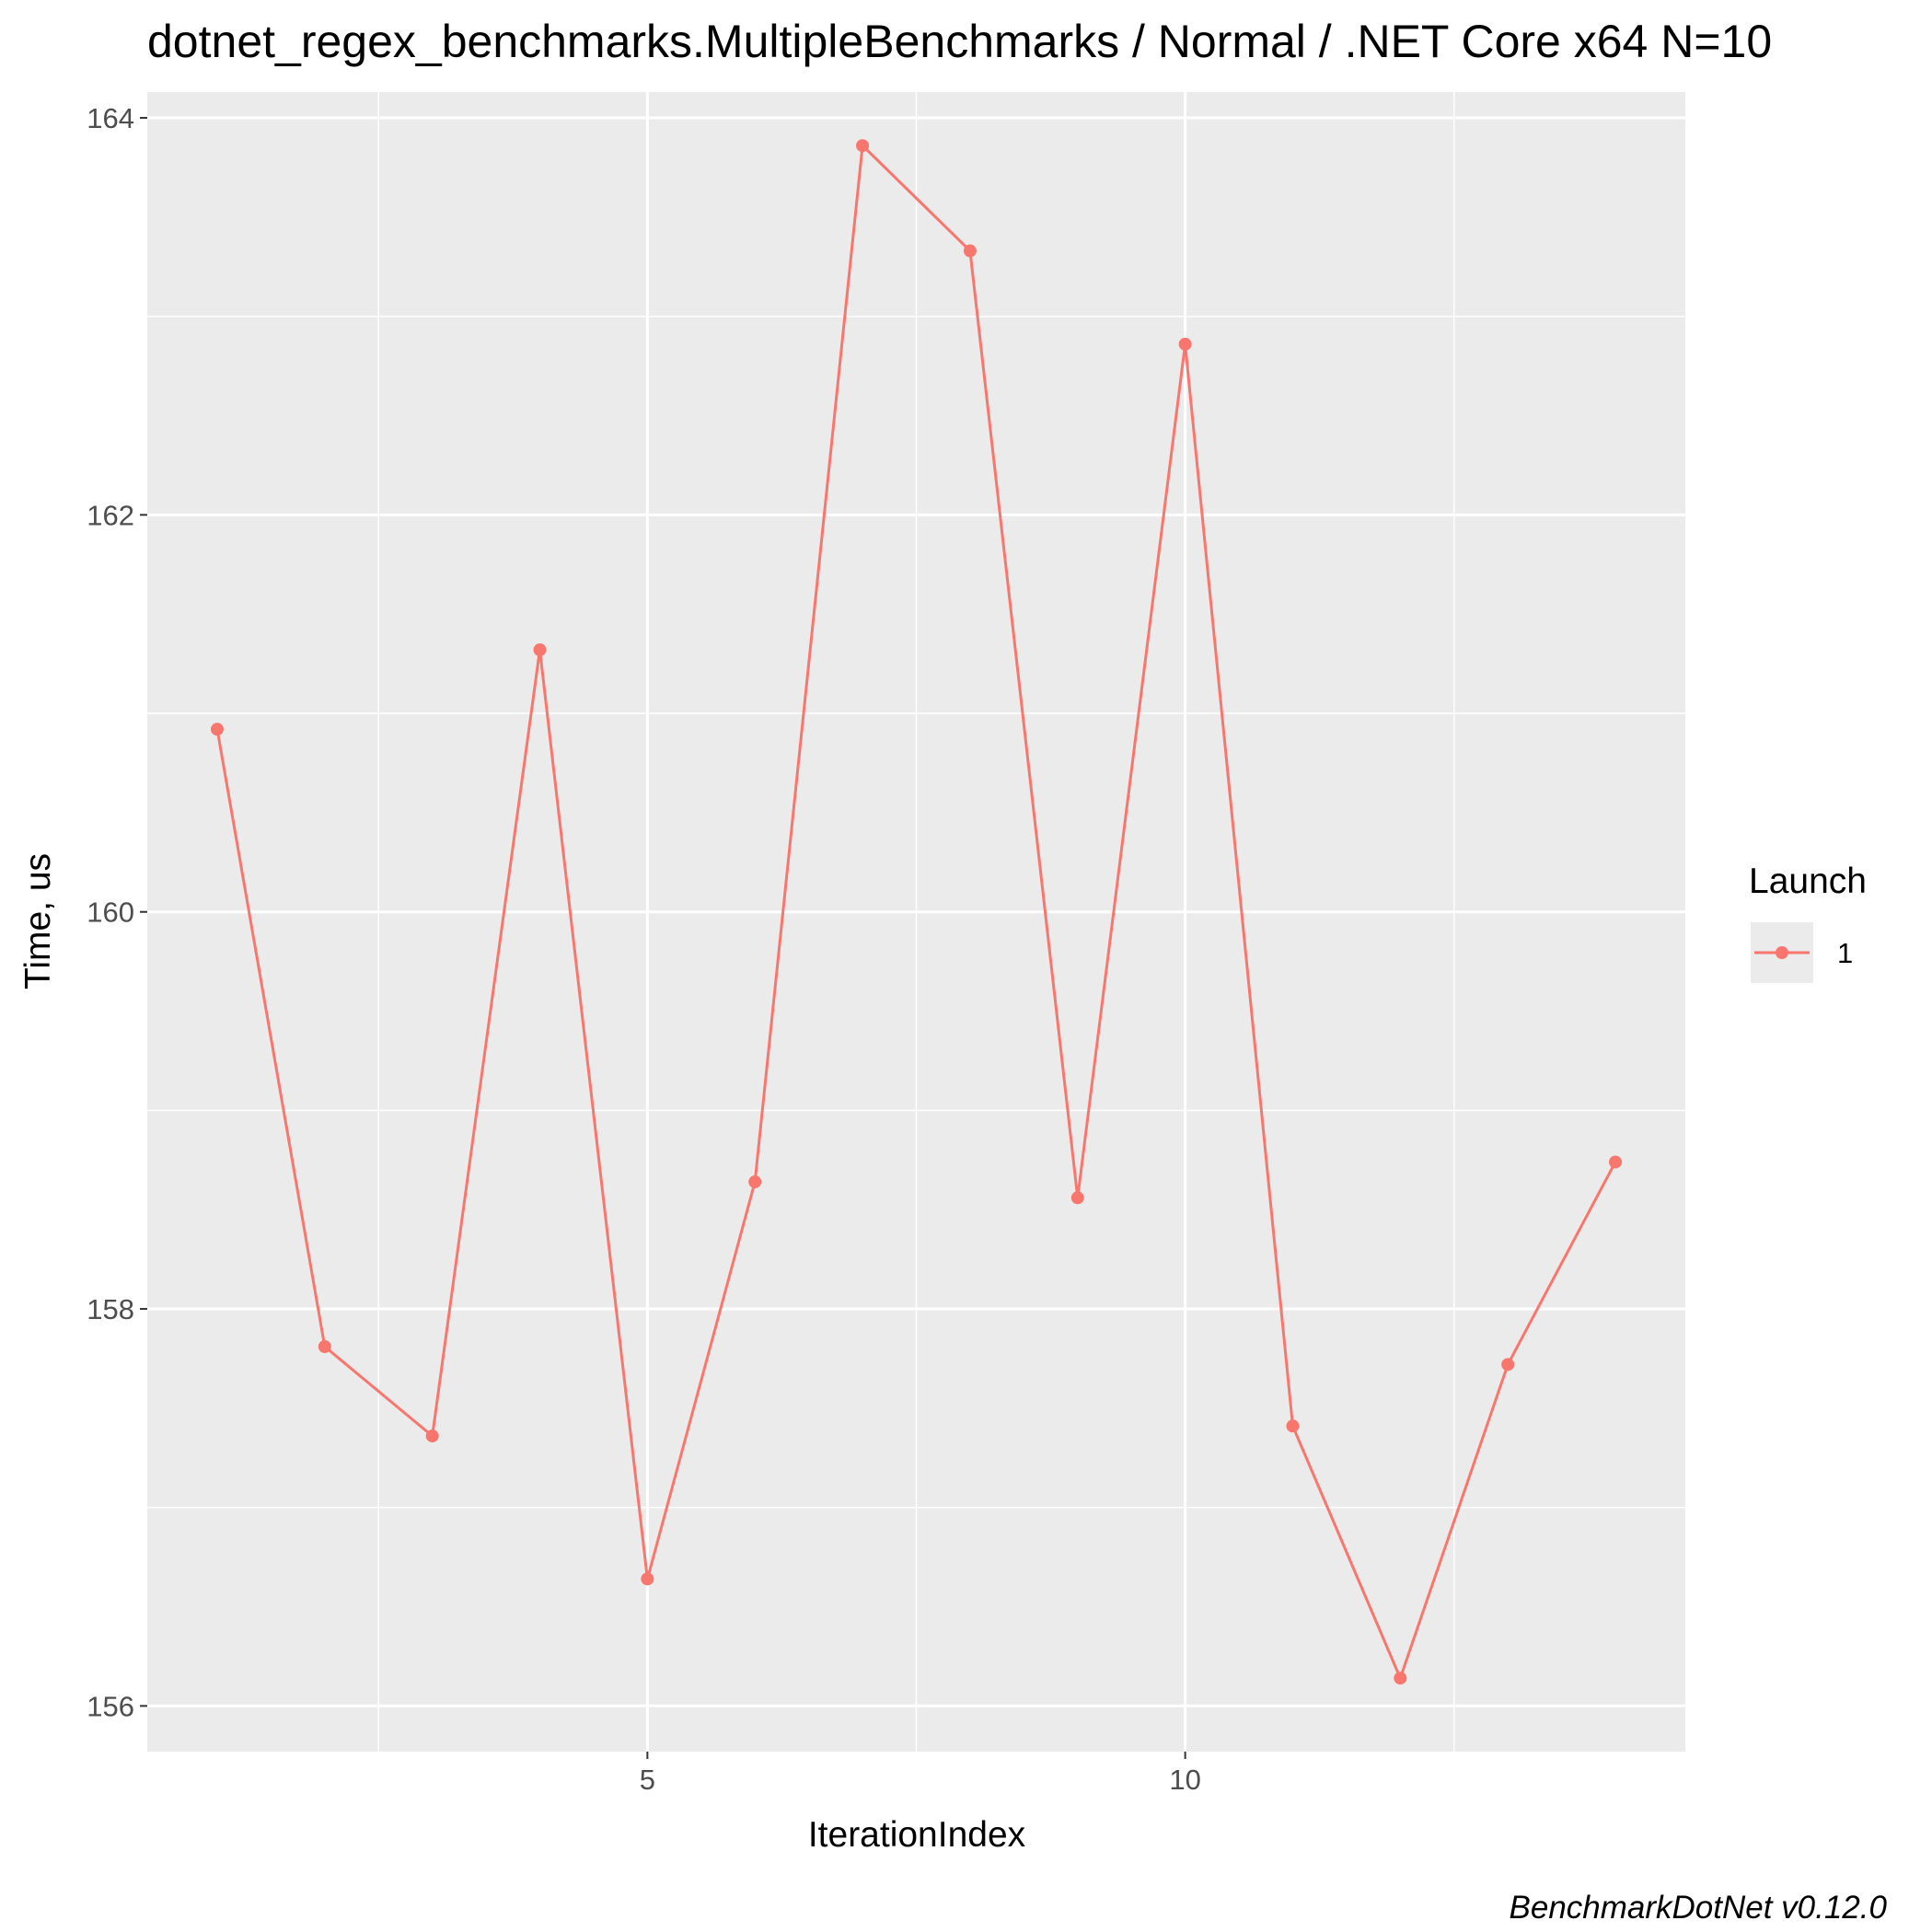  I want to click on x-axis-title: IterationIndex, so click(917, 1835).